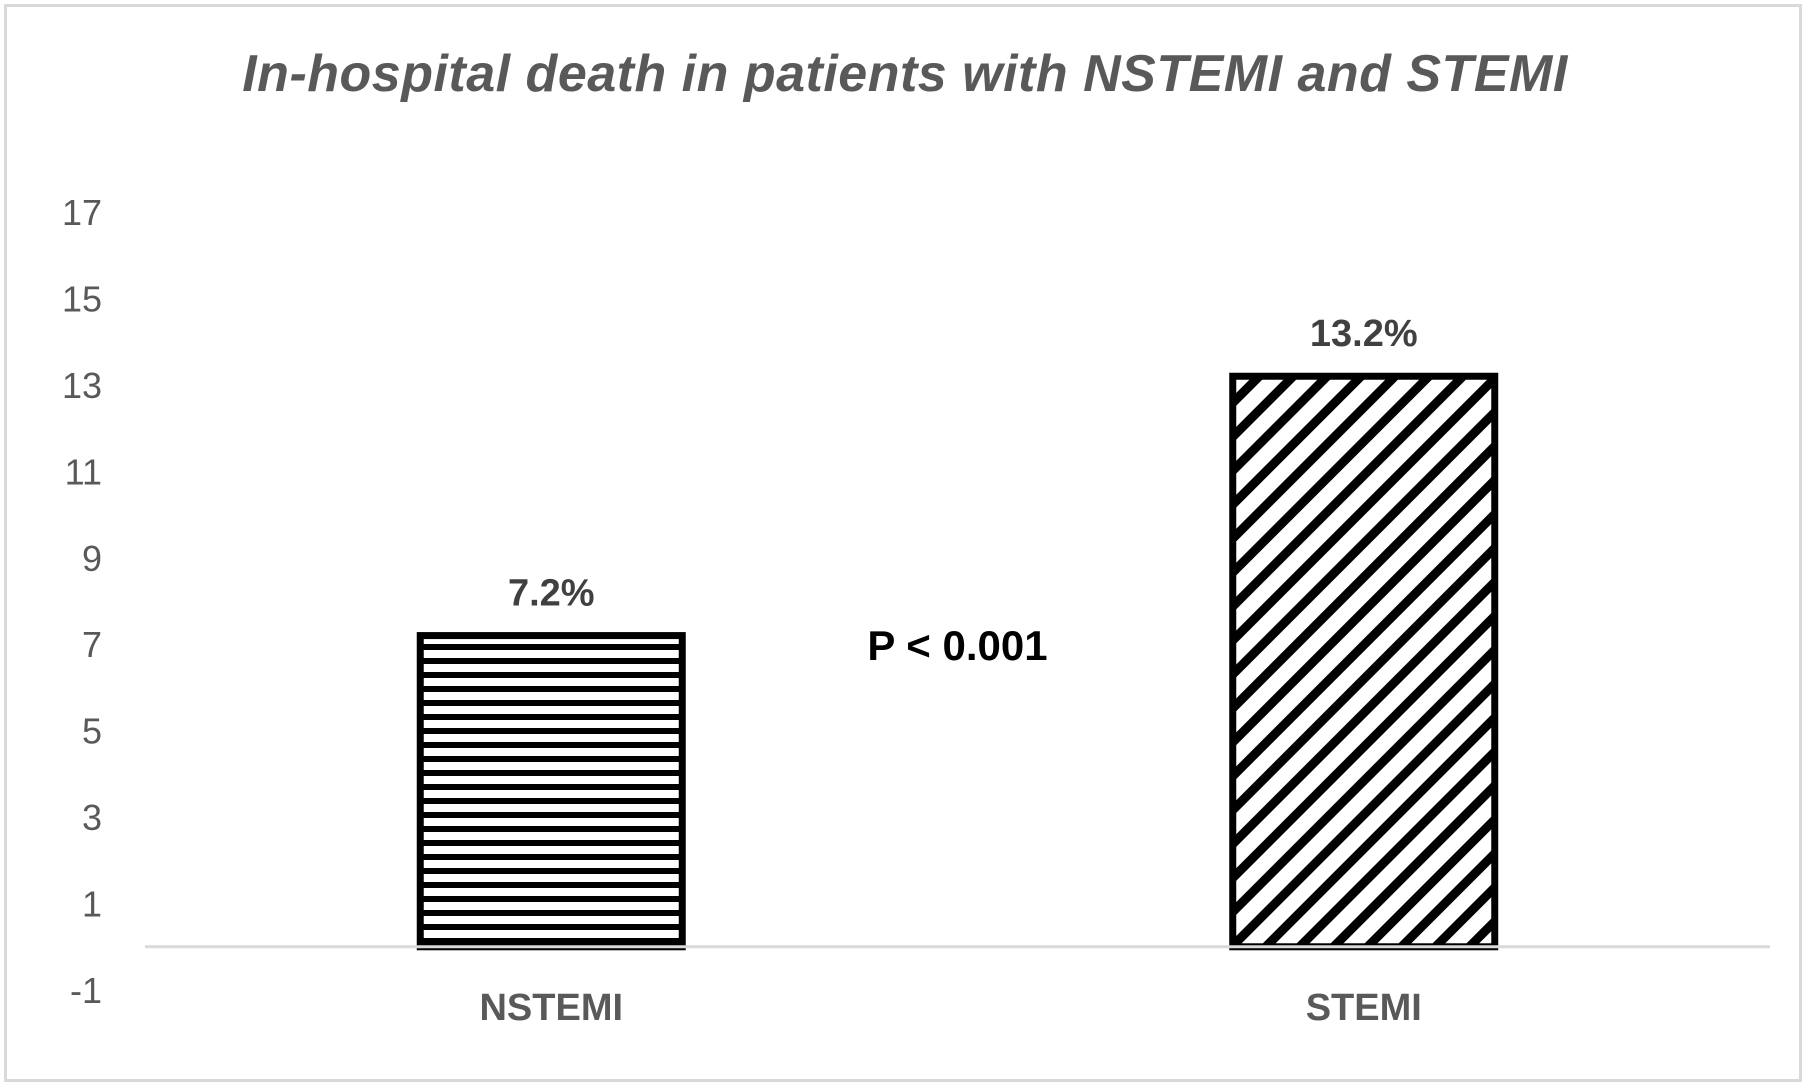 This screenshot has height=1088, width=1810. Describe the element at coordinates (551, 594) in the screenshot. I see `value-label-nstemi: 7.2%` at that location.